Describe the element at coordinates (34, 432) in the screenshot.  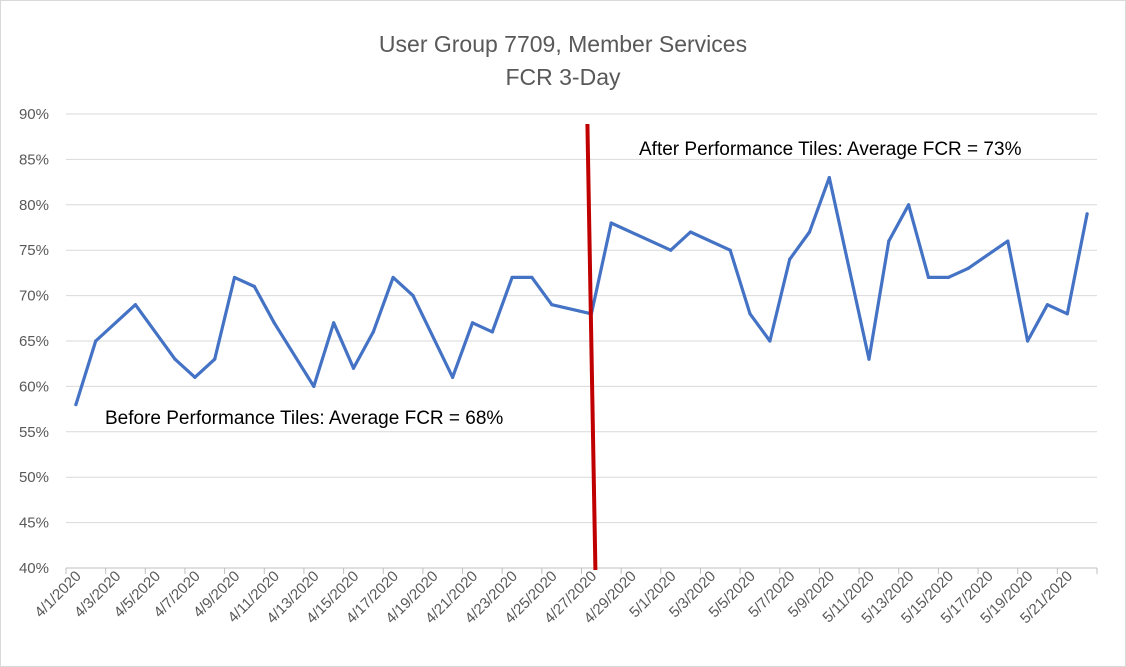
I see `y-tick-label: 55%` at that location.